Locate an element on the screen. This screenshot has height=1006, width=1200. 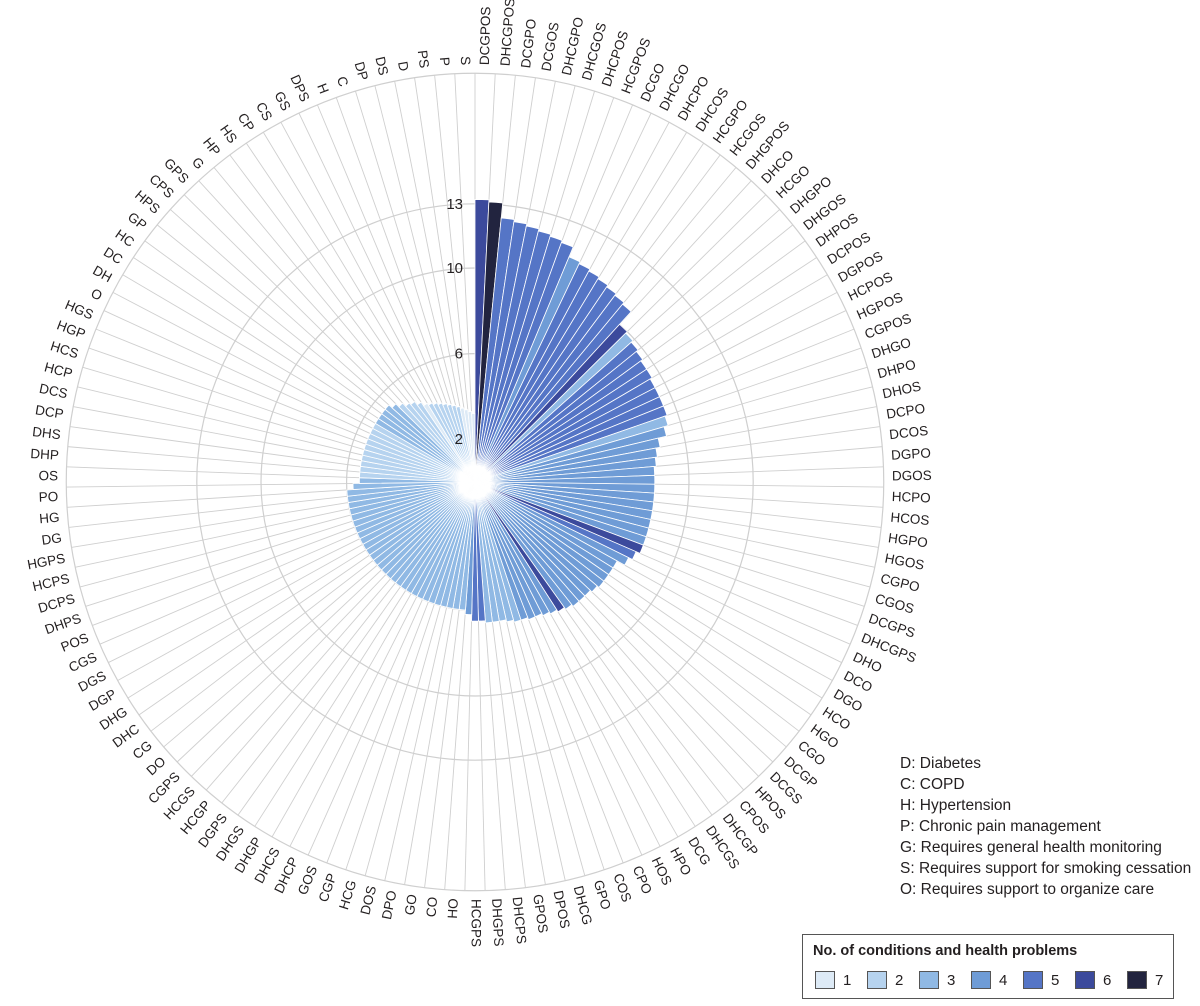
tick-label: 13 is located at coordinates (454, 204).